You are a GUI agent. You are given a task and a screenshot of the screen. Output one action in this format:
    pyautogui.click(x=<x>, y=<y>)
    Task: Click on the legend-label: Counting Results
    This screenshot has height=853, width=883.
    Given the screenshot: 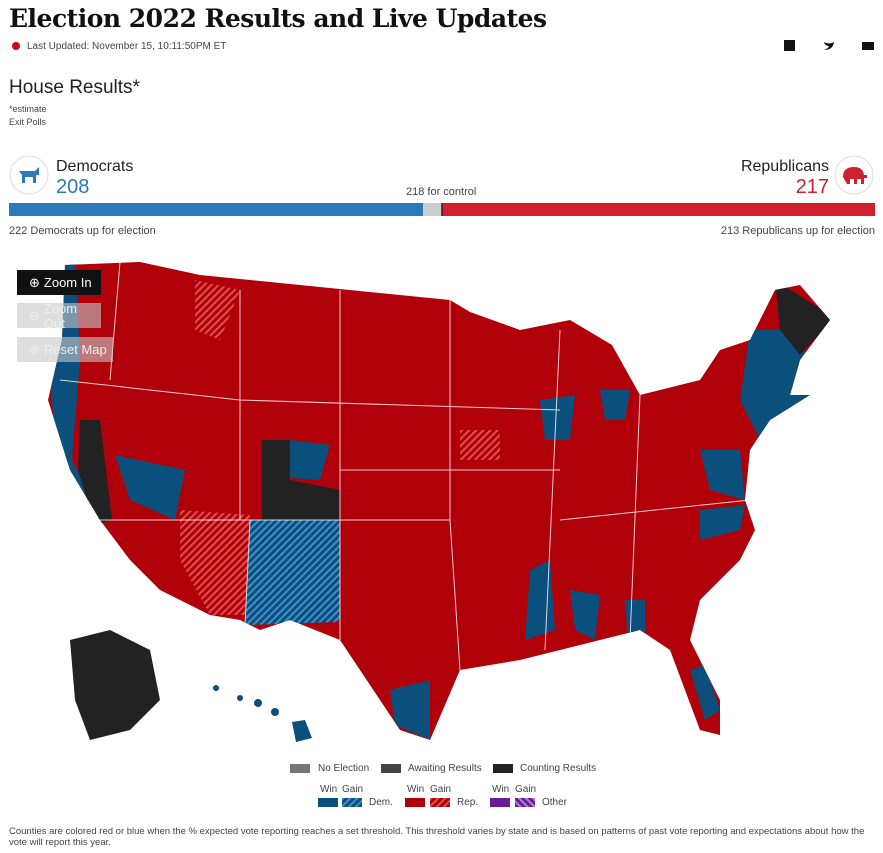 What is the action you would take?
    pyautogui.click(x=558, y=768)
    